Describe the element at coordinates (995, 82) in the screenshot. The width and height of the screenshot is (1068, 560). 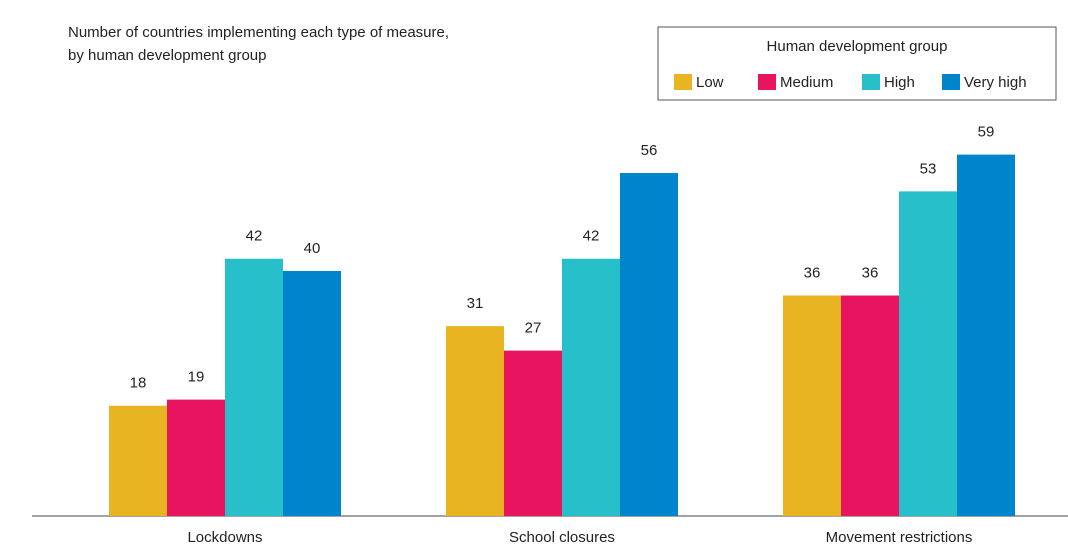
I see `legend-label: Very high` at that location.